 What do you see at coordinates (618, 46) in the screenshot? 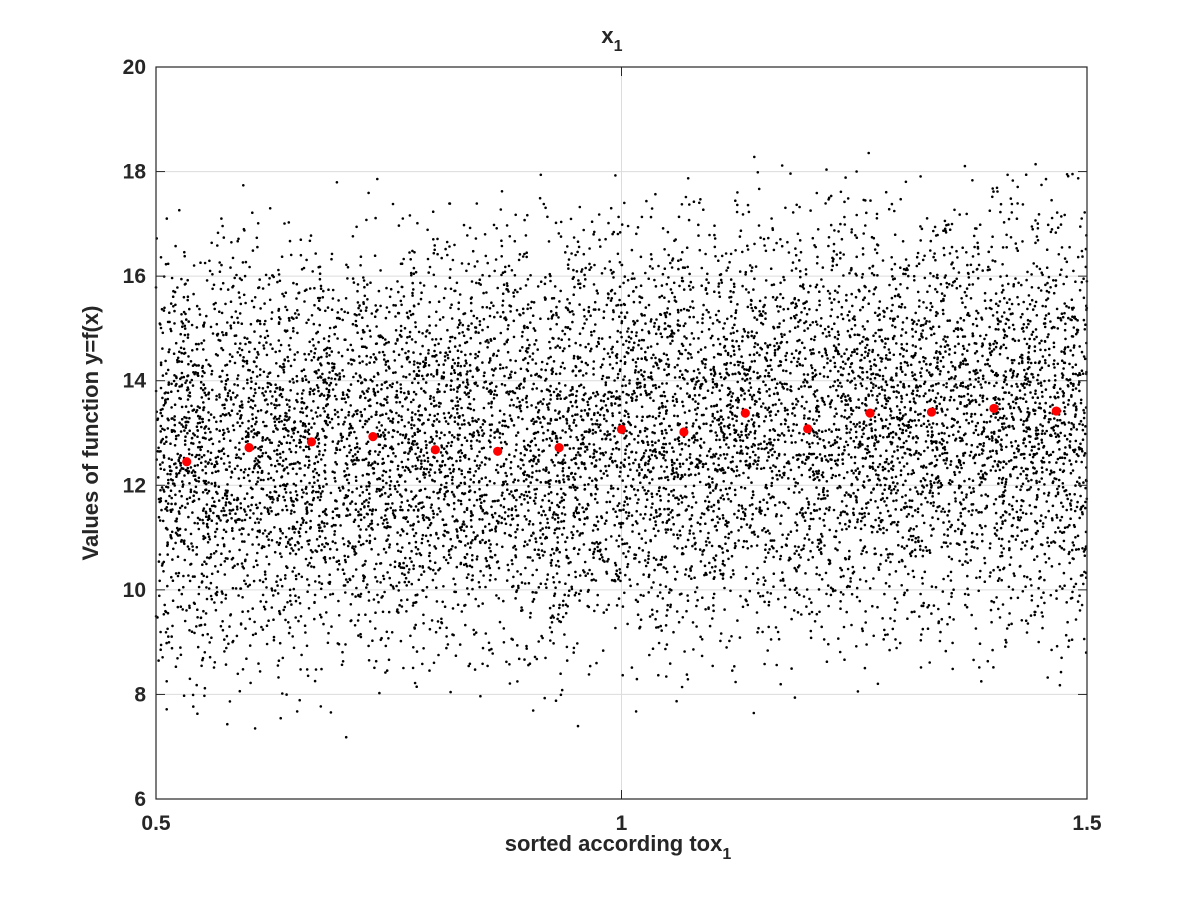
I see `chart-title-subscript: 1` at bounding box center [618, 46].